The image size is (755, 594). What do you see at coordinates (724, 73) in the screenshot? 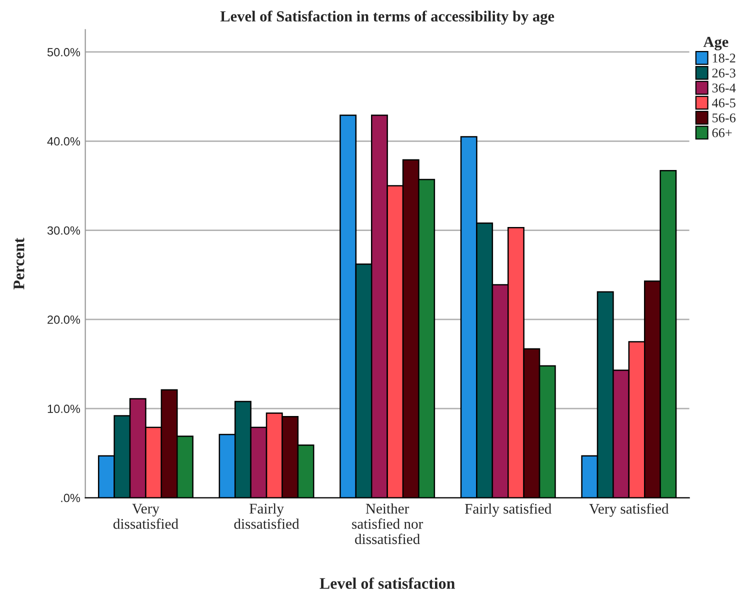
I see `legend-label: 26-3` at bounding box center [724, 73].